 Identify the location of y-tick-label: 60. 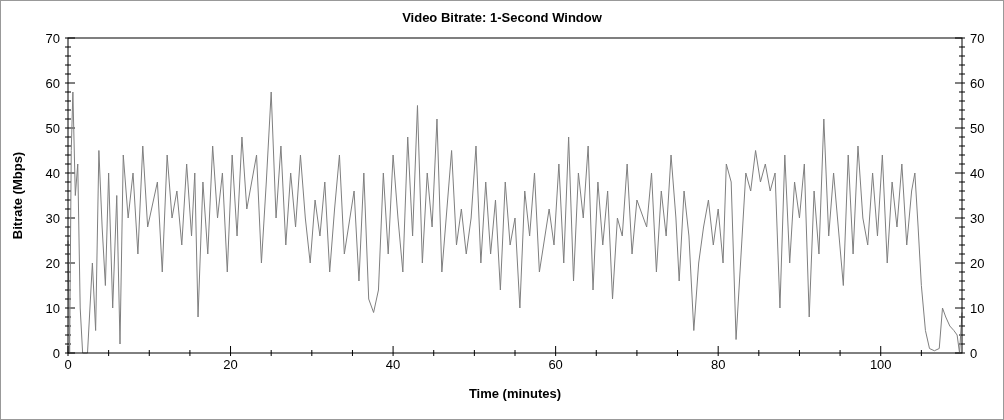
(52, 83).